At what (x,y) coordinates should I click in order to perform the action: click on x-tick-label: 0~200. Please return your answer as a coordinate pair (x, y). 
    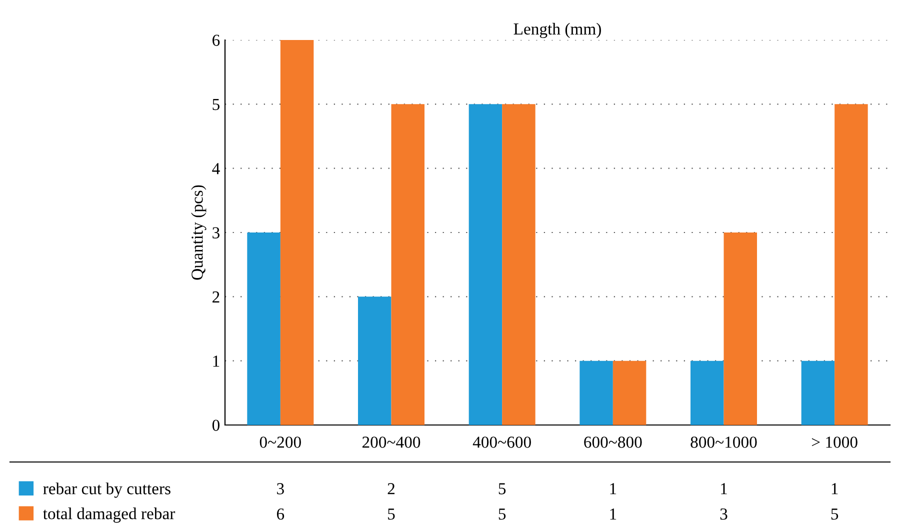
    Looking at the image, I should click on (280, 442).